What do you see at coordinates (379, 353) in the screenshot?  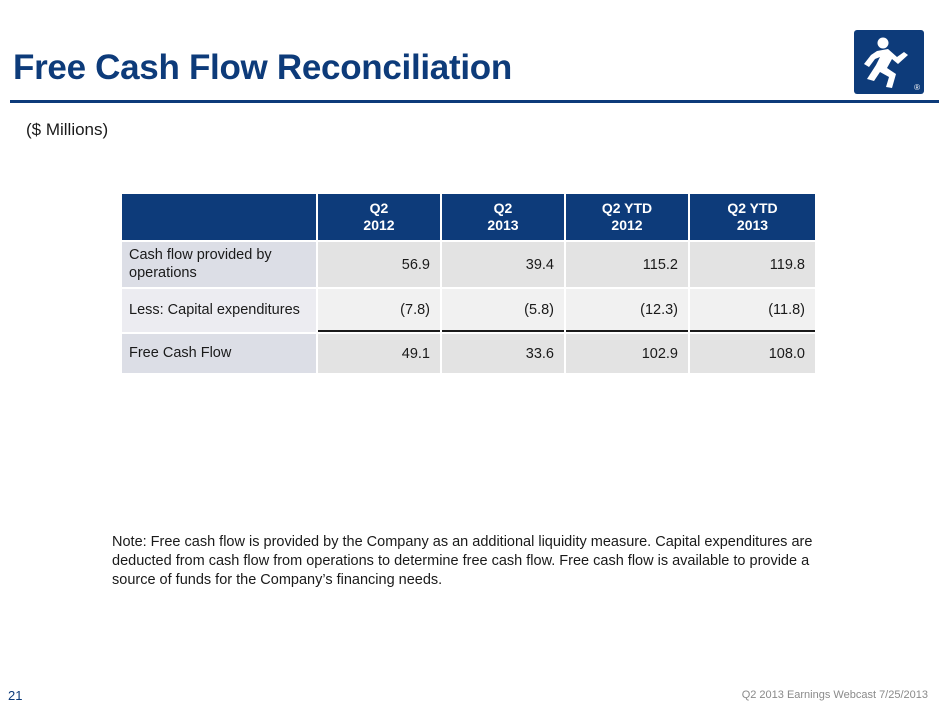 I see `table-cell: 49.1` at bounding box center [379, 353].